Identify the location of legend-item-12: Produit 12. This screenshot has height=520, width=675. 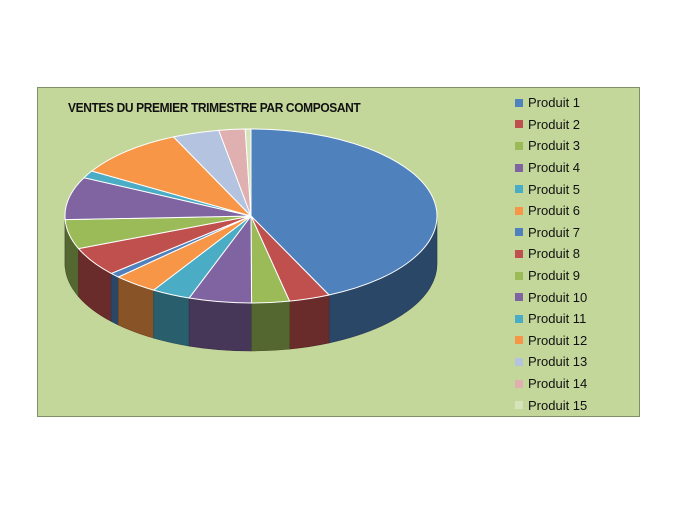
(575, 341).